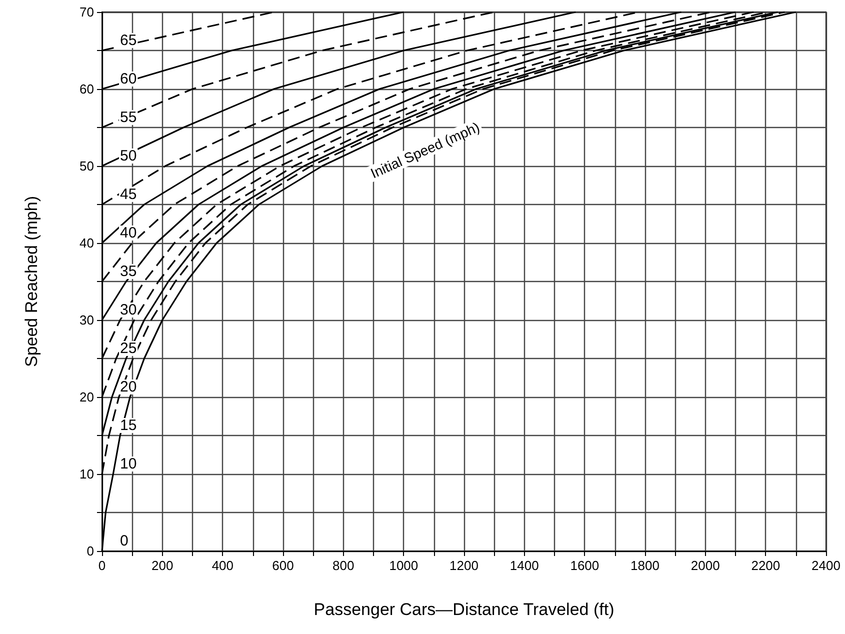  I want to click on series-label: 15, so click(128, 425).